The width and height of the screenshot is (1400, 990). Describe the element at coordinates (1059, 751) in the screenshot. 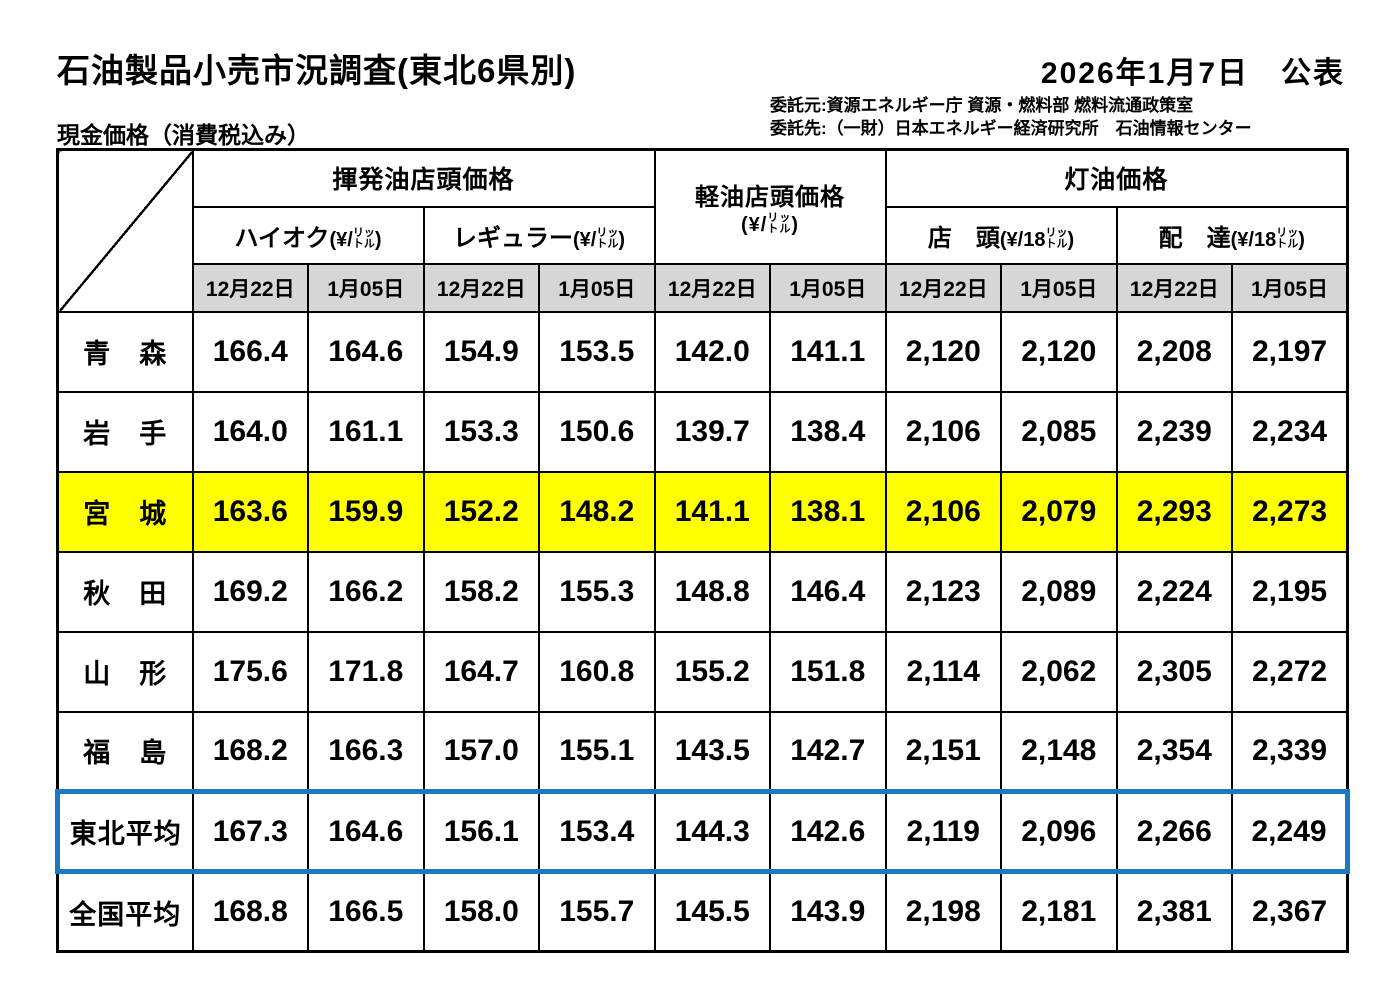

I see `price-cell: 2,148` at that location.